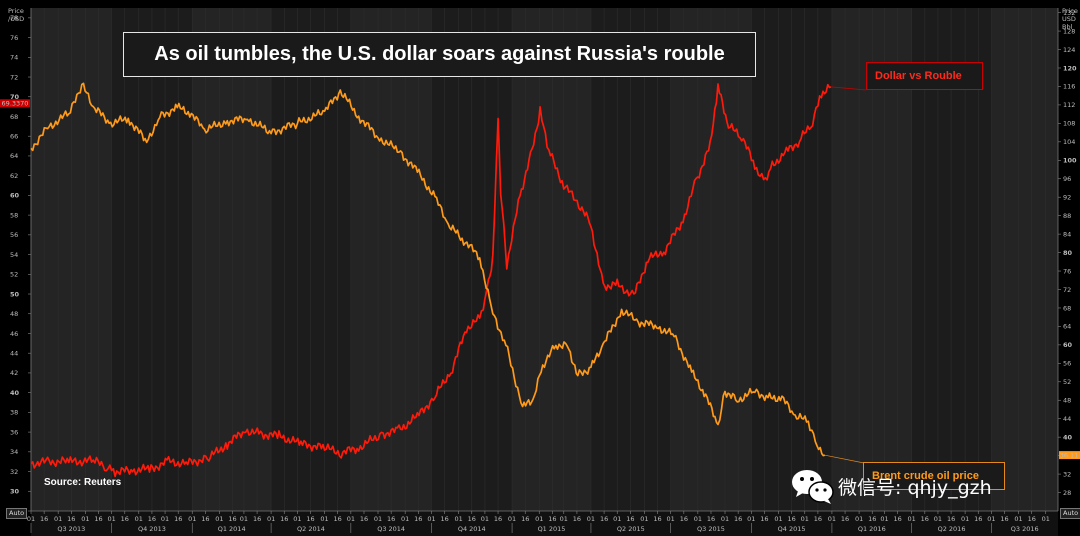  What do you see at coordinates (14, 413) in the screenshot?
I see `left-axis-tick-label: 38` at bounding box center [14, 413].